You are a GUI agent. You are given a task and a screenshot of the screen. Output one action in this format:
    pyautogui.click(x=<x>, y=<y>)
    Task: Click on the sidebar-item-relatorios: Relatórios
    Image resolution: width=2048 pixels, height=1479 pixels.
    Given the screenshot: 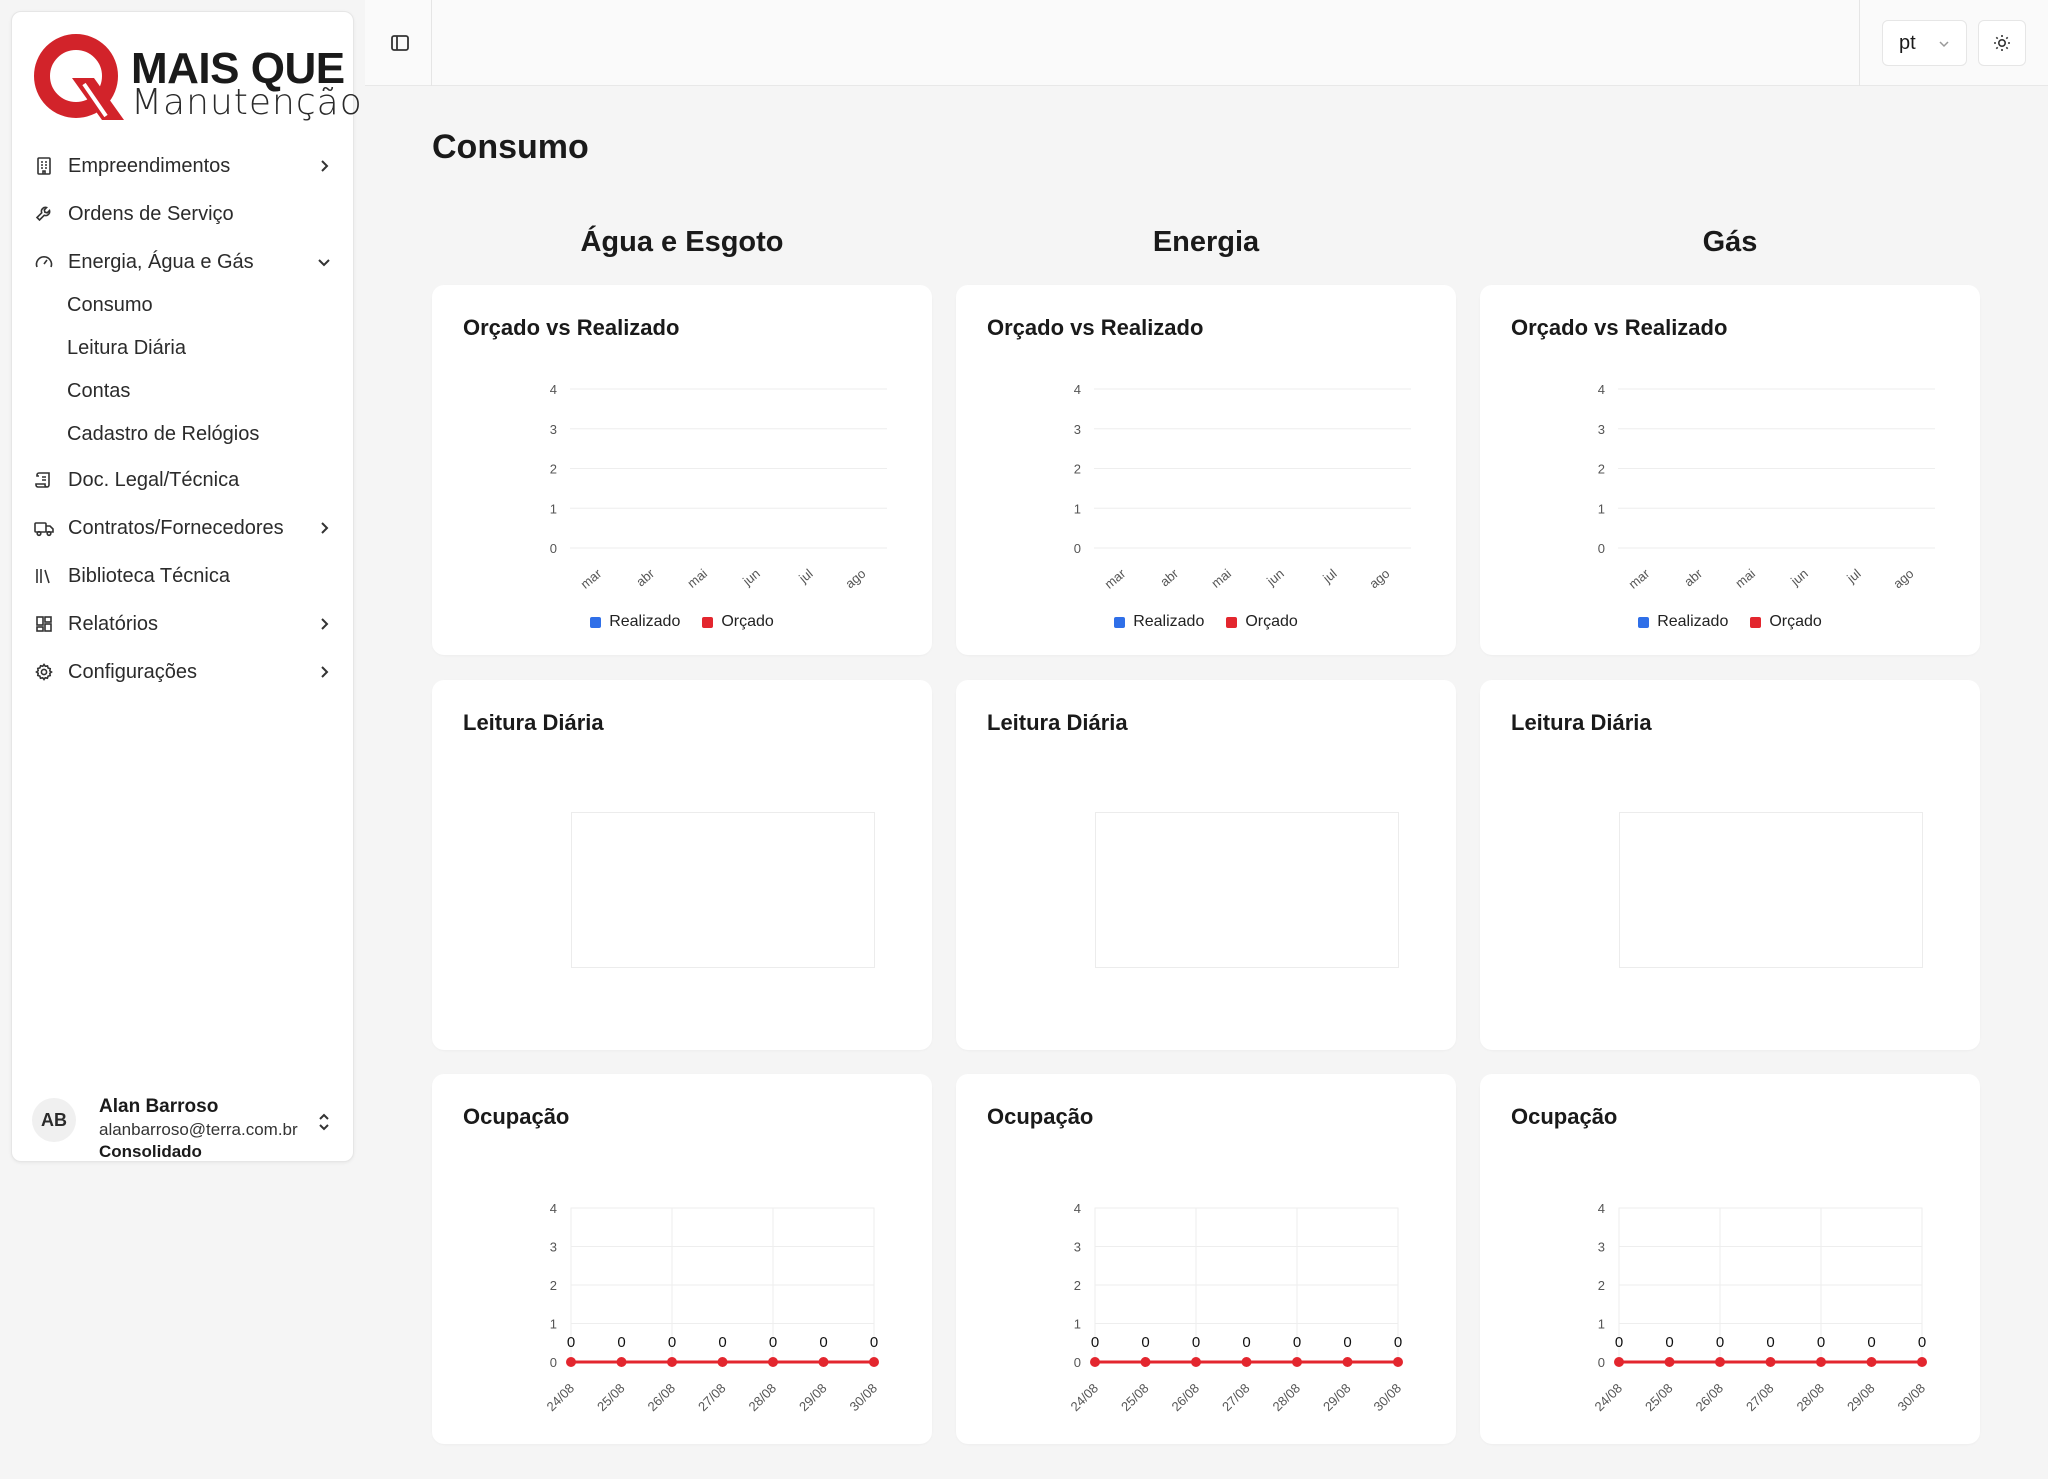 What is the action you would take?
    pyautogui.click(x=188, y=624)
    